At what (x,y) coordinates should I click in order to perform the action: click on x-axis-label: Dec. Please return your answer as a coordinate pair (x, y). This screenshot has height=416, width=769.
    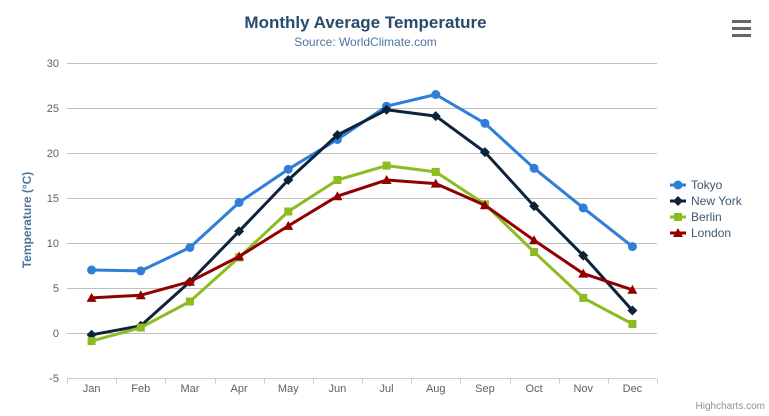
    Looking at the image, I should click on (633, 389).